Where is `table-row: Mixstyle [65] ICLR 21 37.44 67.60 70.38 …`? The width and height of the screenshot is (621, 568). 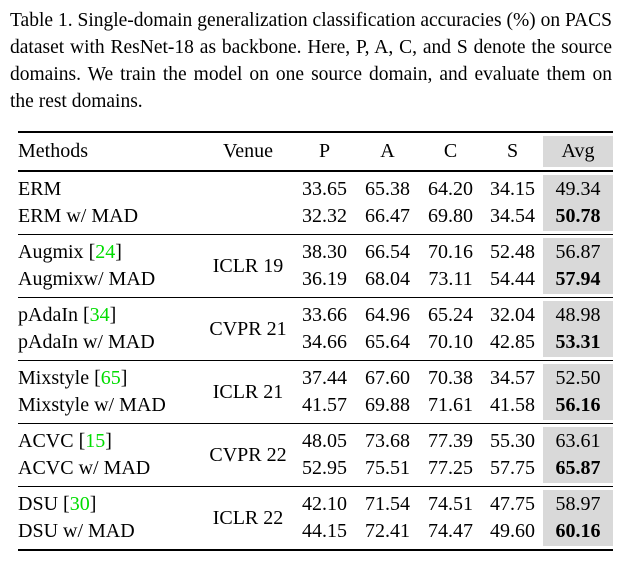
table-row: Mixstyle [65] ICLR 21 37.44 67.60 70.38 … is located at coordinates (315, 381).